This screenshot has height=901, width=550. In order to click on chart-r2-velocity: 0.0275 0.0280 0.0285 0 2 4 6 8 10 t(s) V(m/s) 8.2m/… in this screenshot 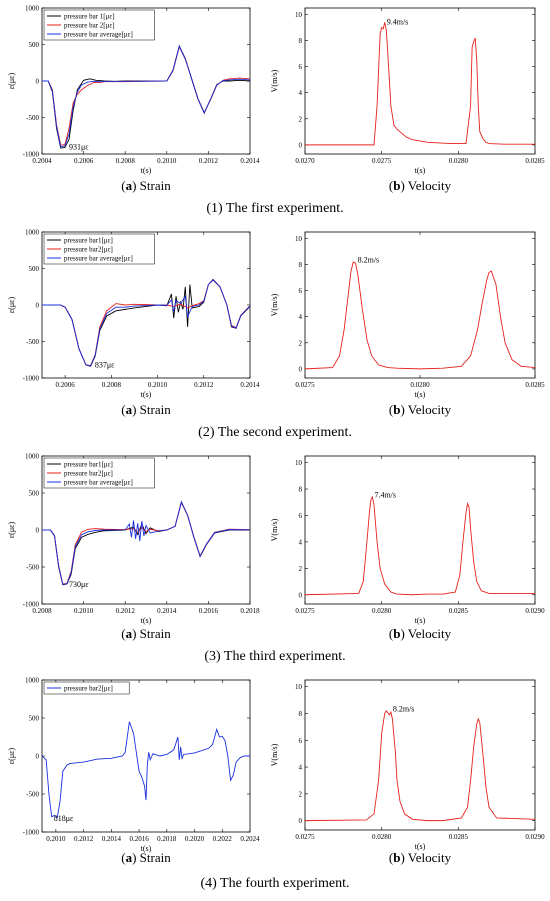, I will do `click(407, 324)`.